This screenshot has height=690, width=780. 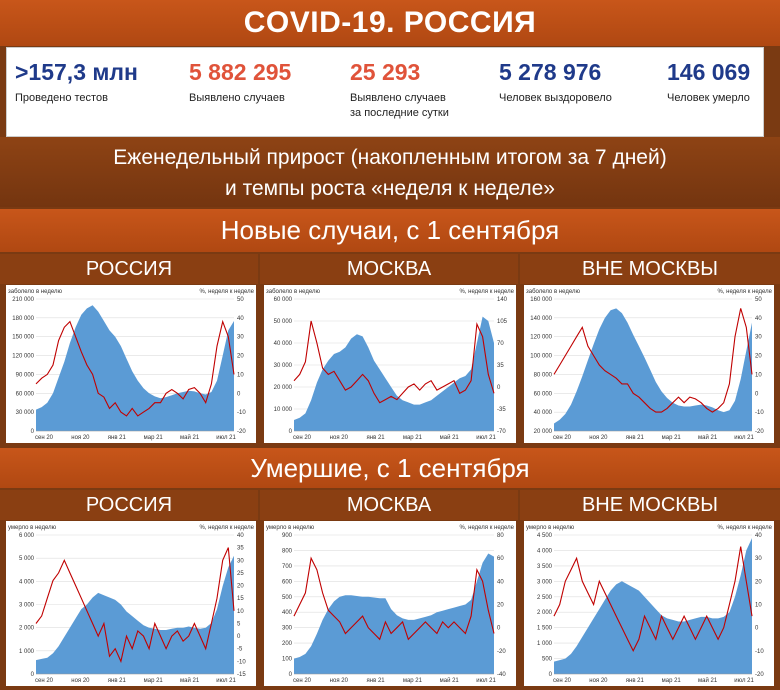 What do you see at coordinates (23, 338) in the screenshot?
I see `left-tick-label: 150 000` at bounding box center [23, 338].